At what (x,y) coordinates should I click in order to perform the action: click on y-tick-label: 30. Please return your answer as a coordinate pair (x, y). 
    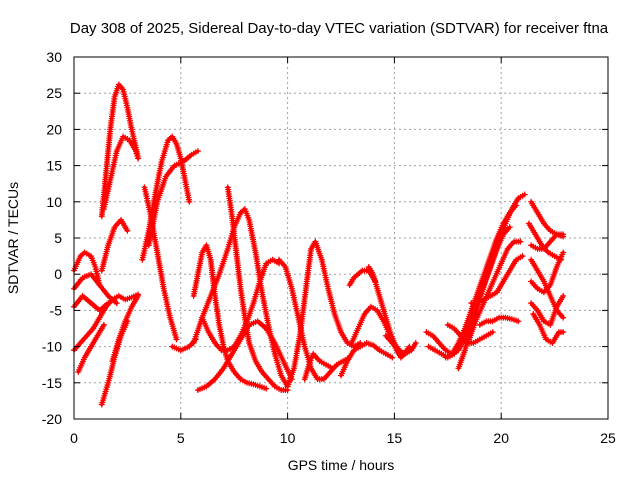
    Looking at the image, I should click on (54, 57).